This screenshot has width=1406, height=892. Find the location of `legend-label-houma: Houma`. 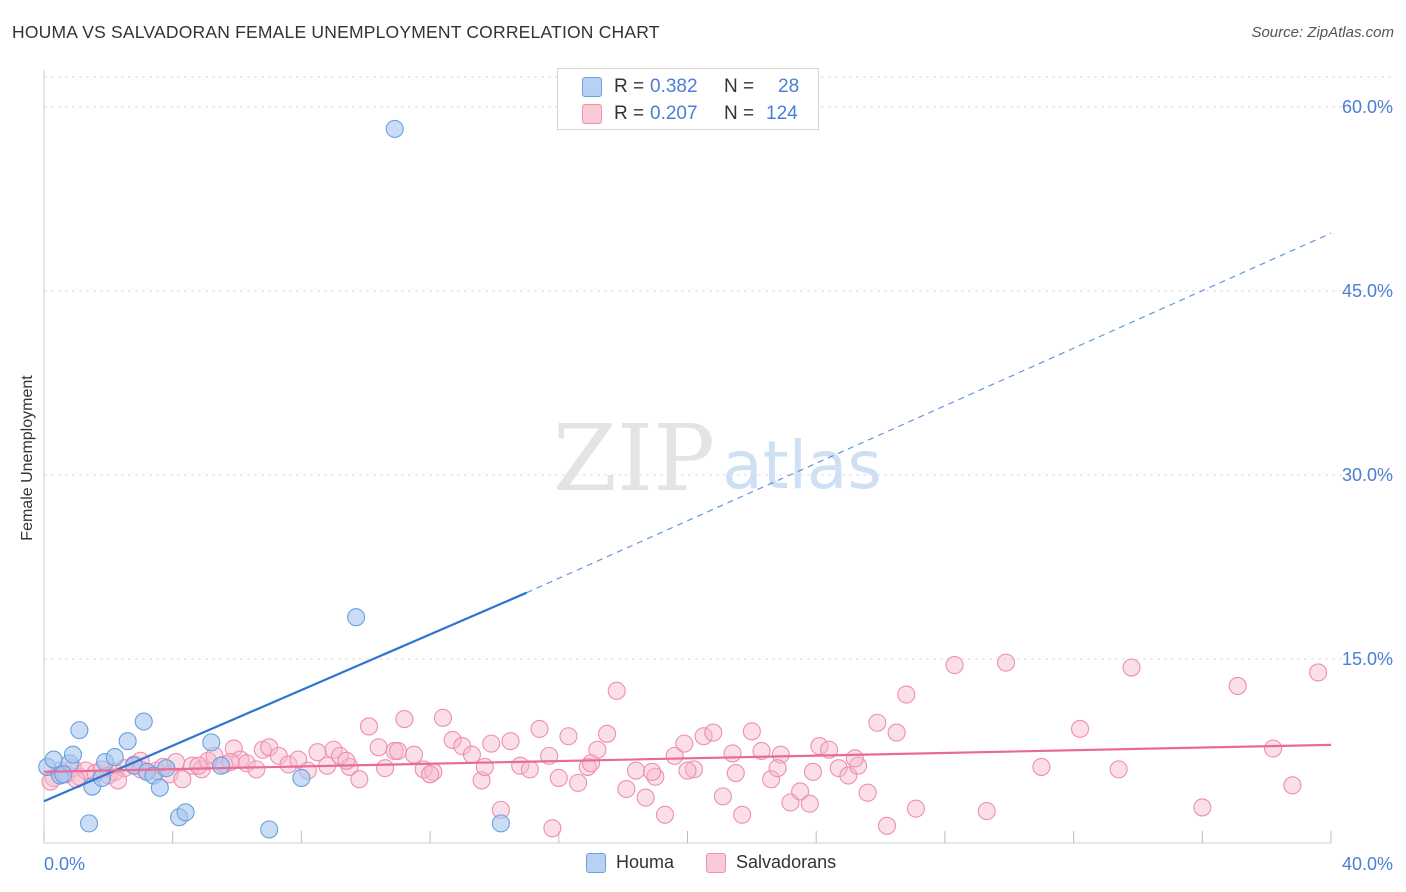

legend-label-houma: Houma is located at coordinates (645, 862).